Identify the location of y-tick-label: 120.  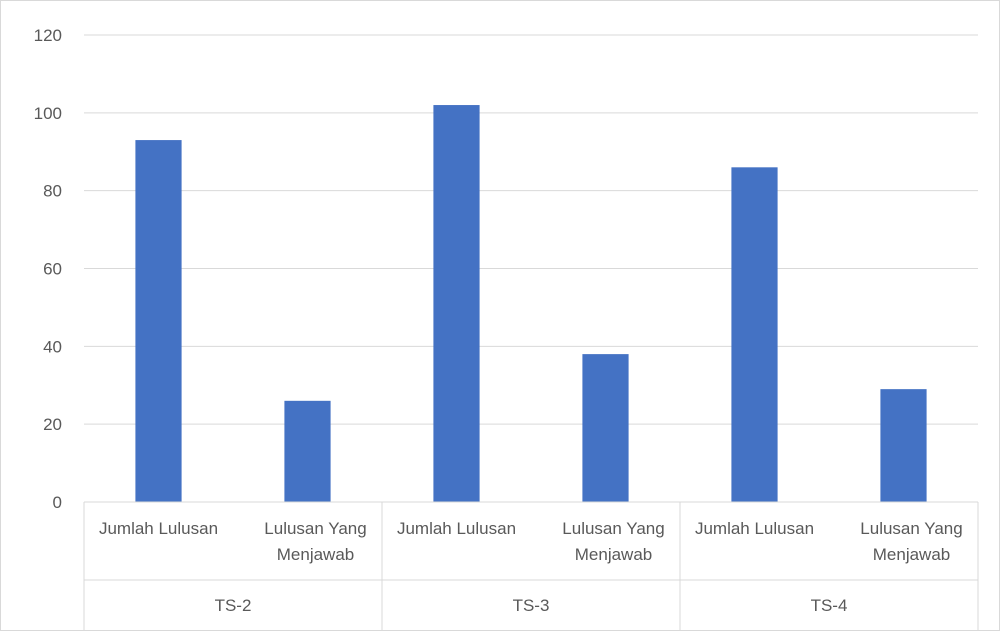
(48, 35).